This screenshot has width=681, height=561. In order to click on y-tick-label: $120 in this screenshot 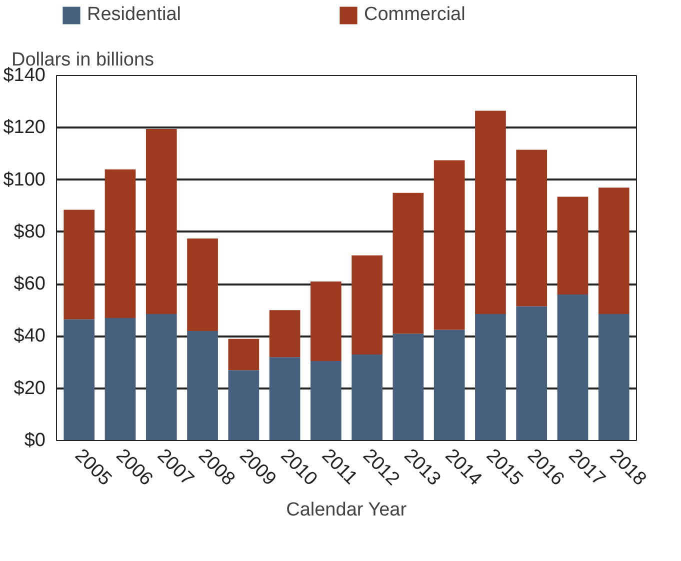, I will do `click(24, 127)`.